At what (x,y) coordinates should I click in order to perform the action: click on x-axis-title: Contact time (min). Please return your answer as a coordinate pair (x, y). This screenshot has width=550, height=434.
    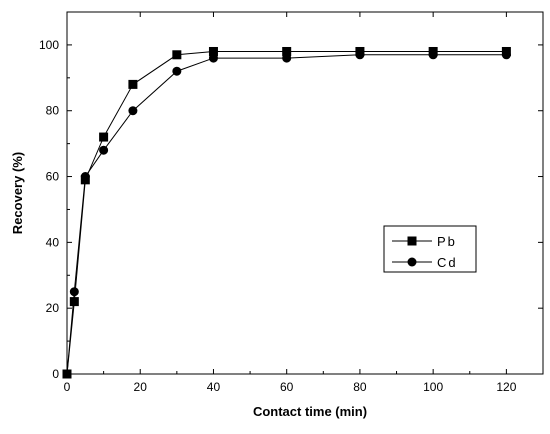
    Looking at the image, I should click on (310, 411).